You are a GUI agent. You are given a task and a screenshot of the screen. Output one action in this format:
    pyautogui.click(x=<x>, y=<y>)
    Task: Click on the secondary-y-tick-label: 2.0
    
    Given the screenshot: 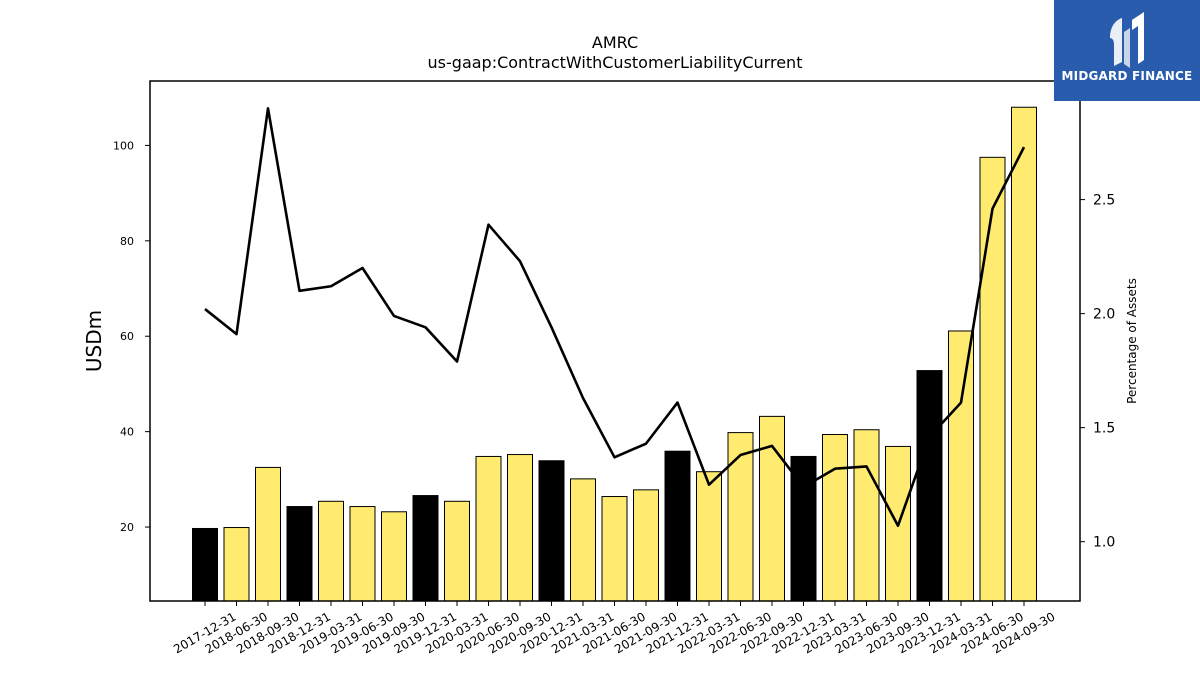 What is the action you would take?
    pyautogui.click(x=1104, y=315)
    